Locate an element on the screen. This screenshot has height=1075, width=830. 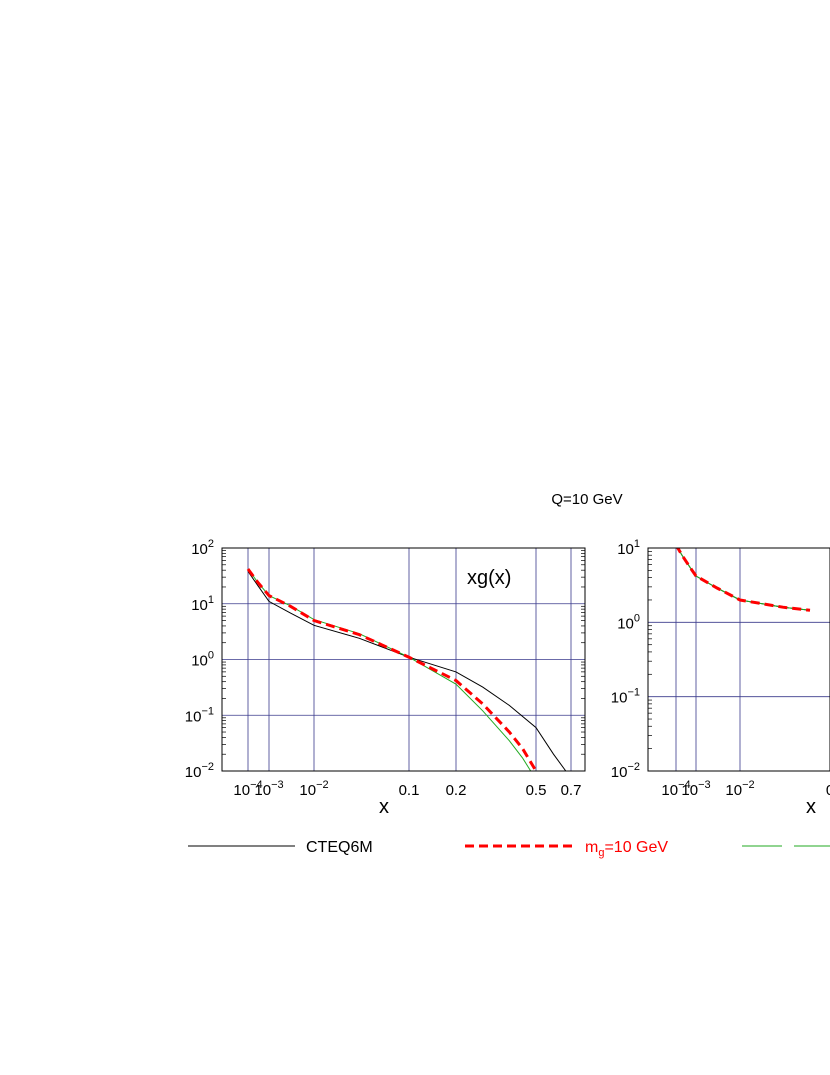
panel-right-chart: 10⁻² 10⁻¹ 10⁰ 10¹ 10−410−3 10⁻² 0x is located at coordinates (720, 678).